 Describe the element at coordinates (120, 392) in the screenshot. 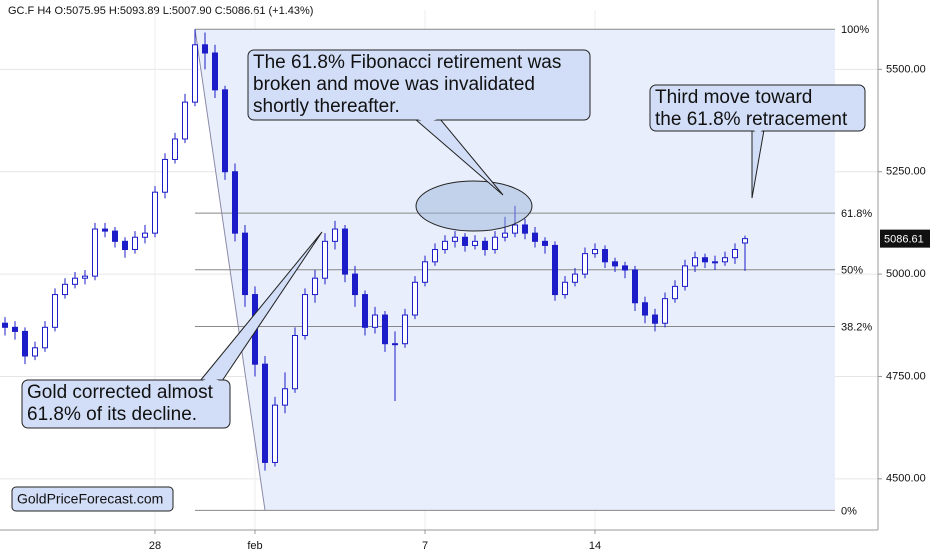

I see `callout-text: Gold corrected almost` at that location.